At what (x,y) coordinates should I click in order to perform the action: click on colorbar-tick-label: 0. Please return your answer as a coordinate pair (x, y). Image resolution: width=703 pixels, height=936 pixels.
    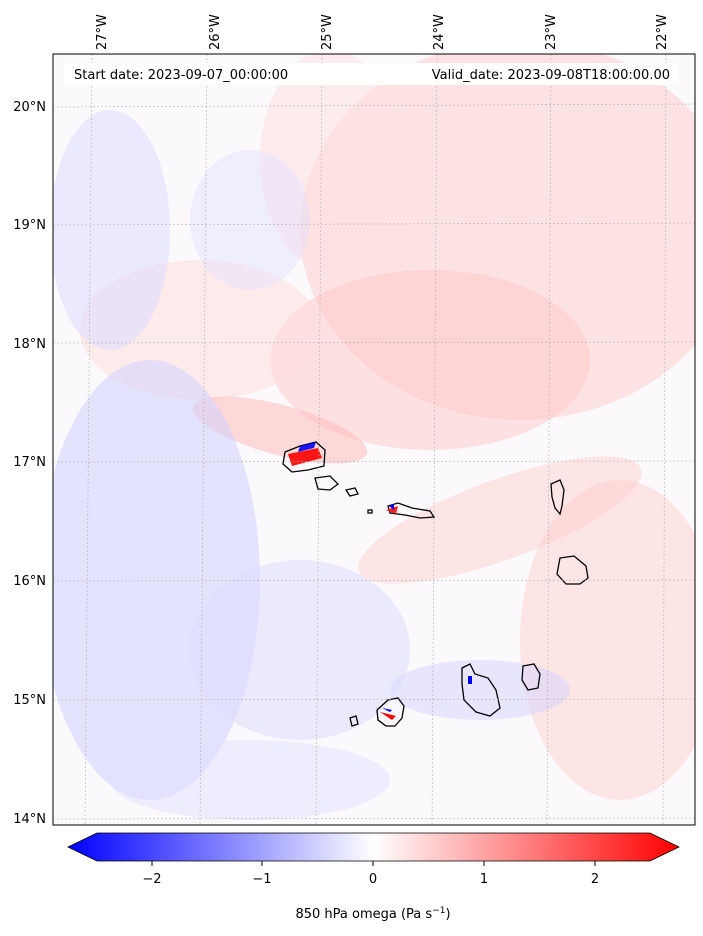
    Looking at the image, I should click on (373, 879).